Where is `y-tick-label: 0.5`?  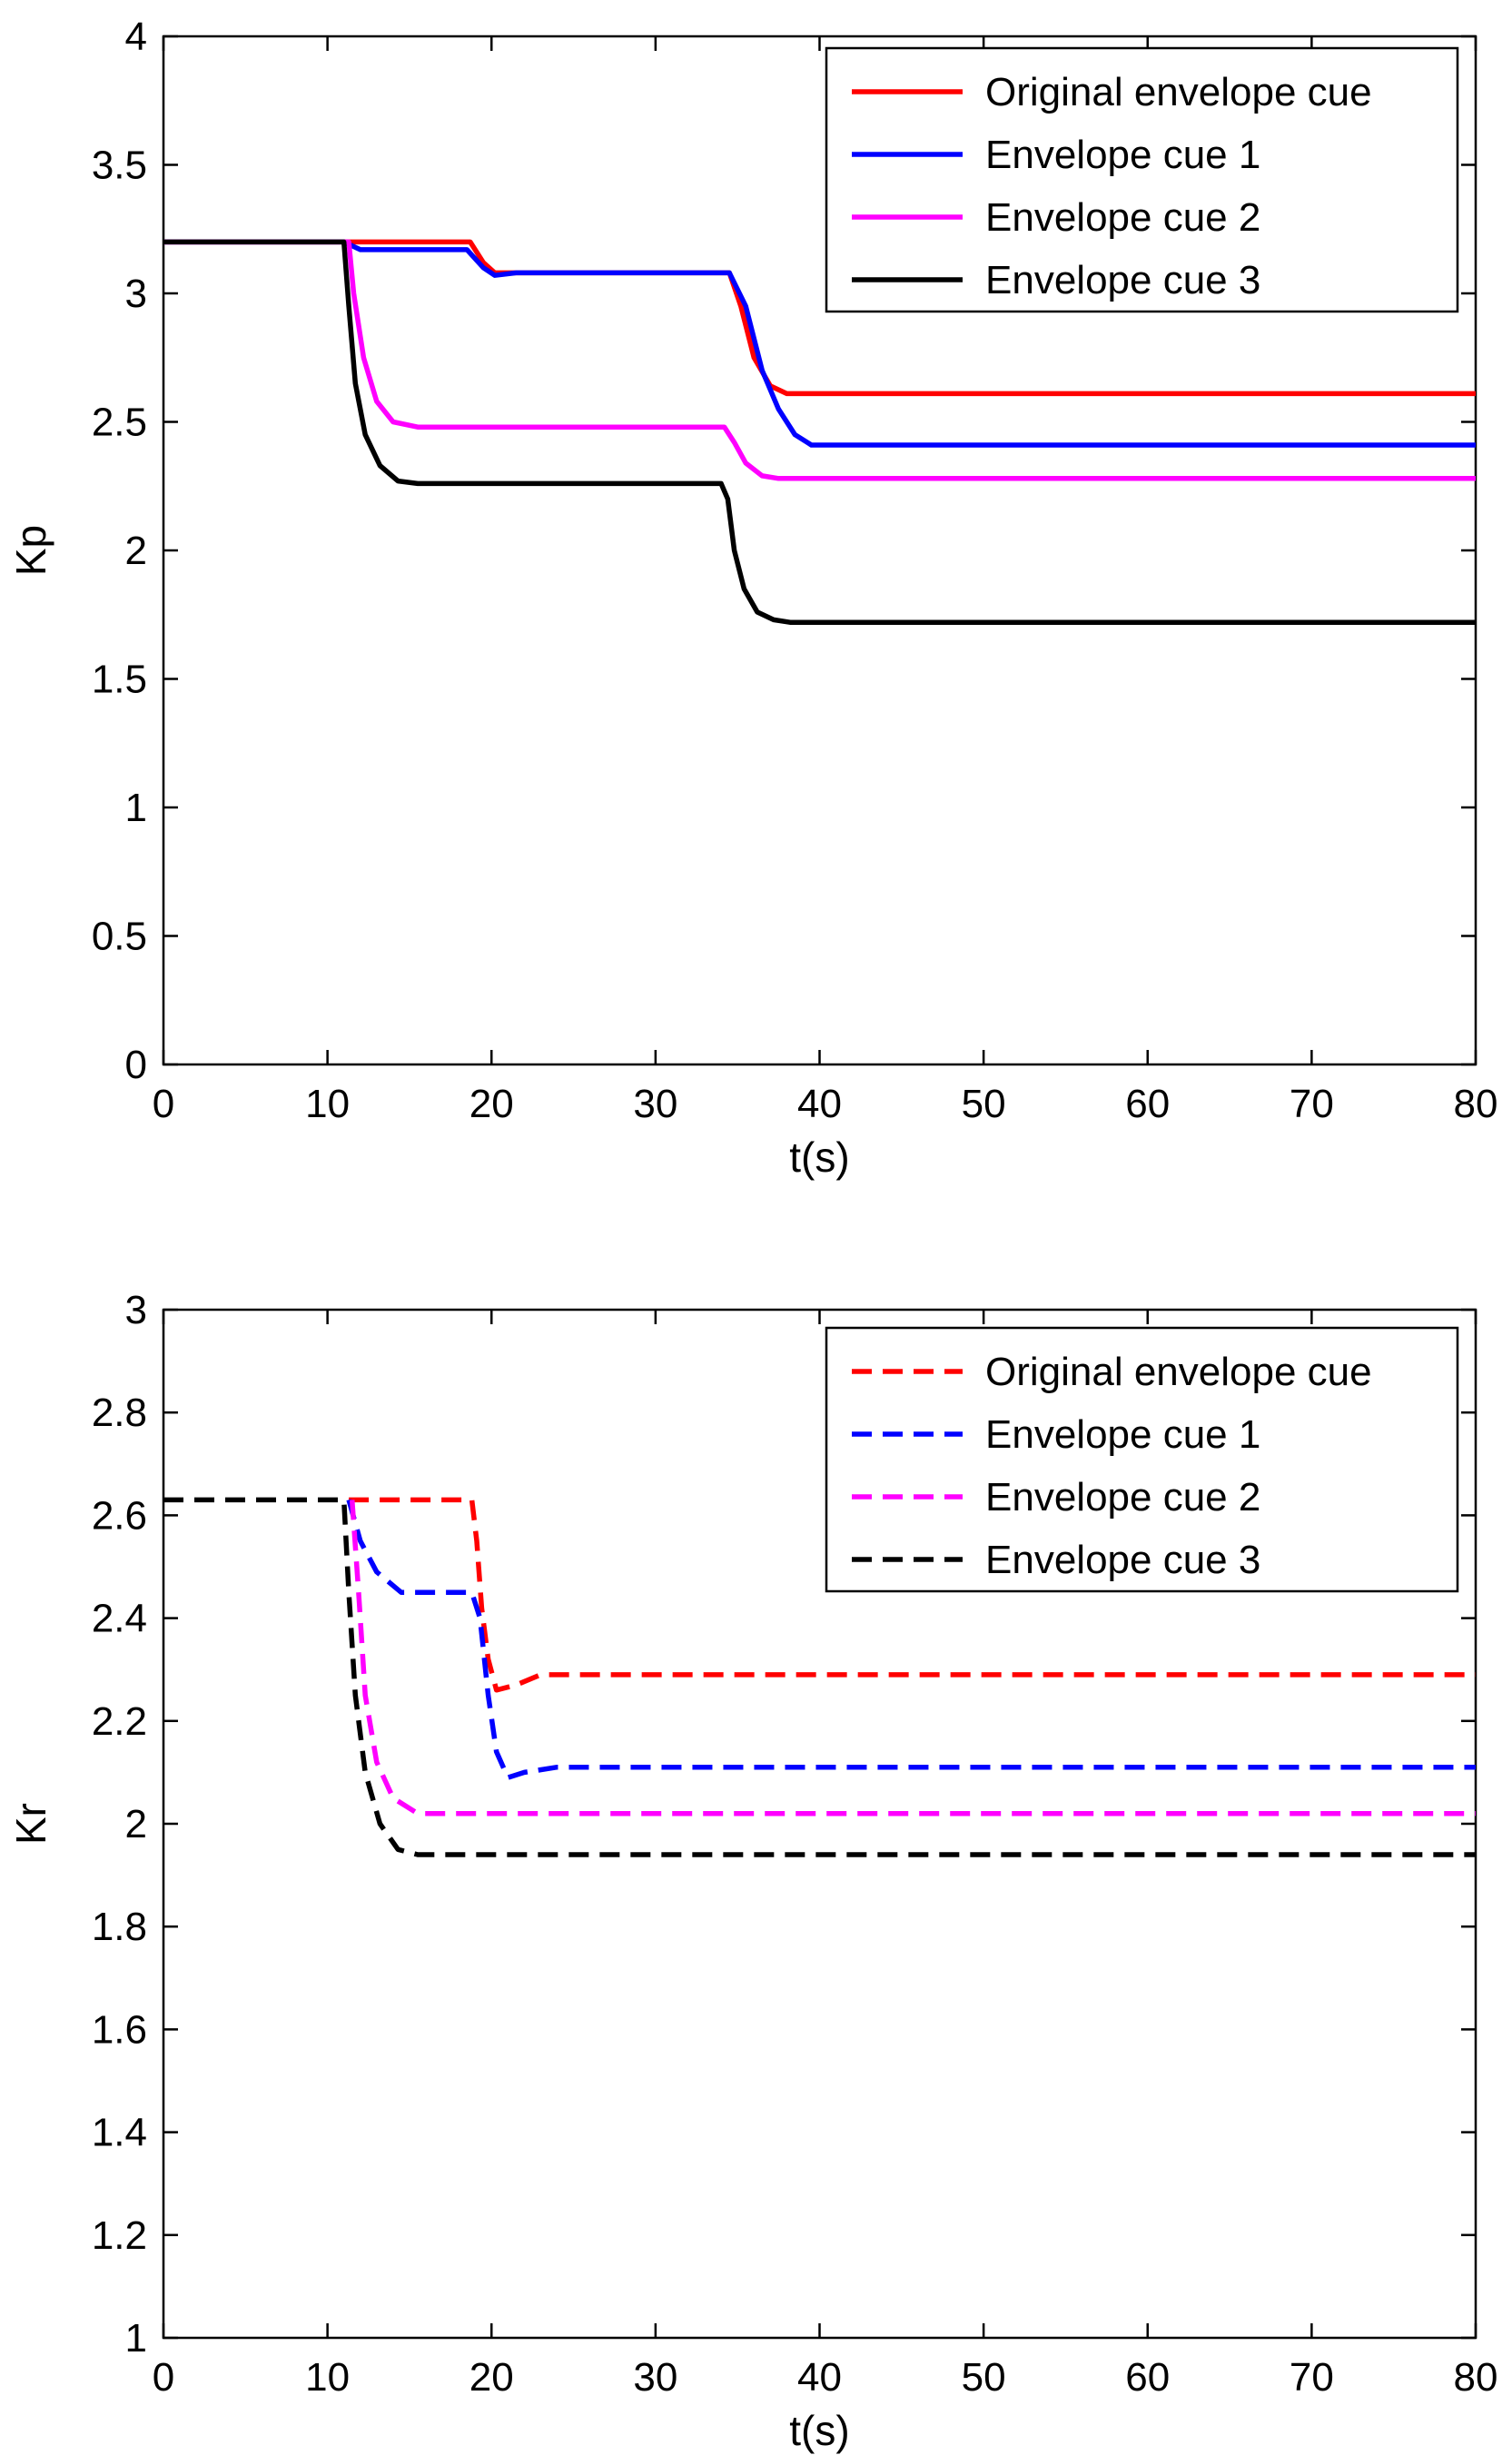
y-tick-label: 0.5 is located at coordinates (120, 937).